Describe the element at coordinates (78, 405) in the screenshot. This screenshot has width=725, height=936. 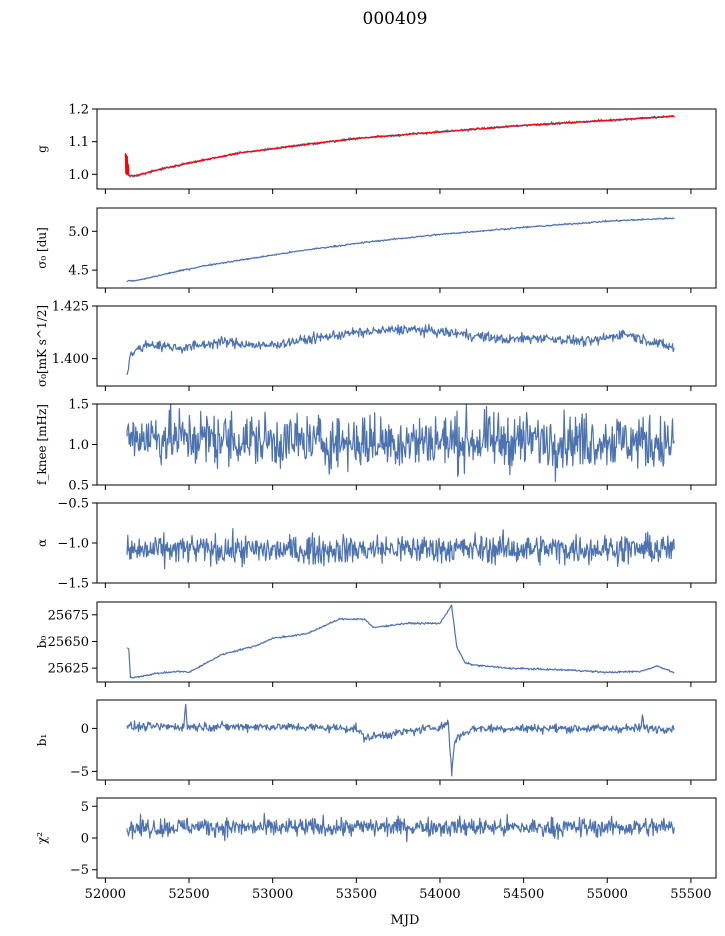
I see `y-tick-label: 1.5` at that location.